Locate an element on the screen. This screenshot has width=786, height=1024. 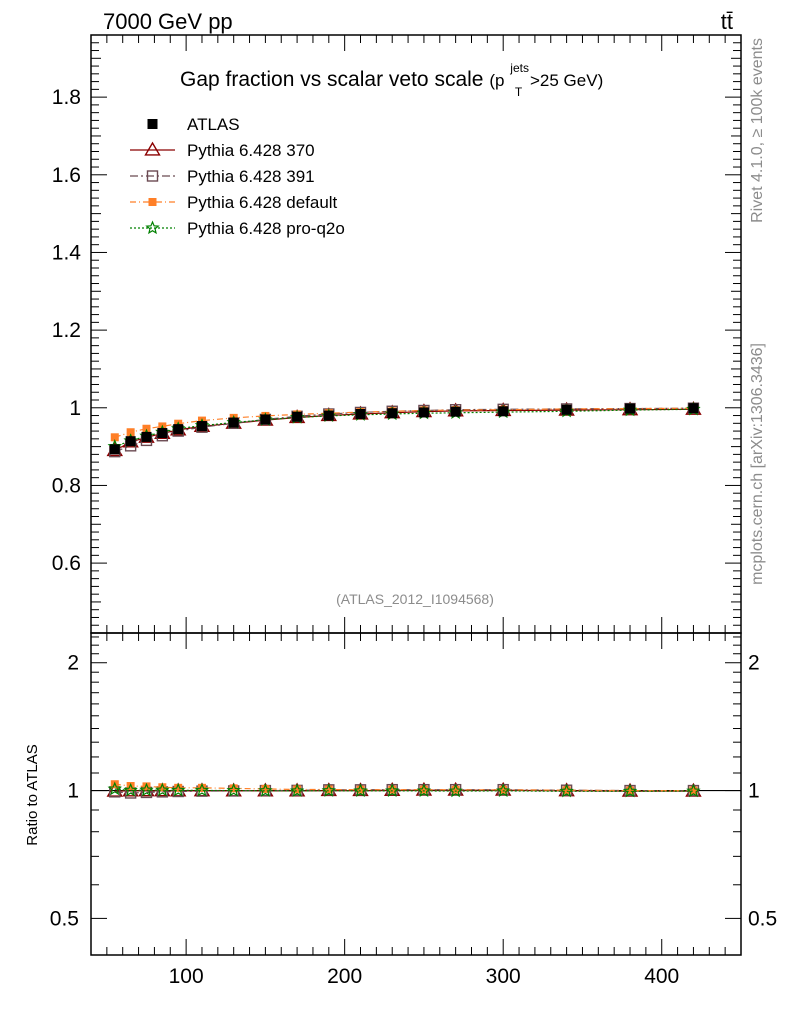
legend-marker-pq2o is located at coordinates (152, 227).